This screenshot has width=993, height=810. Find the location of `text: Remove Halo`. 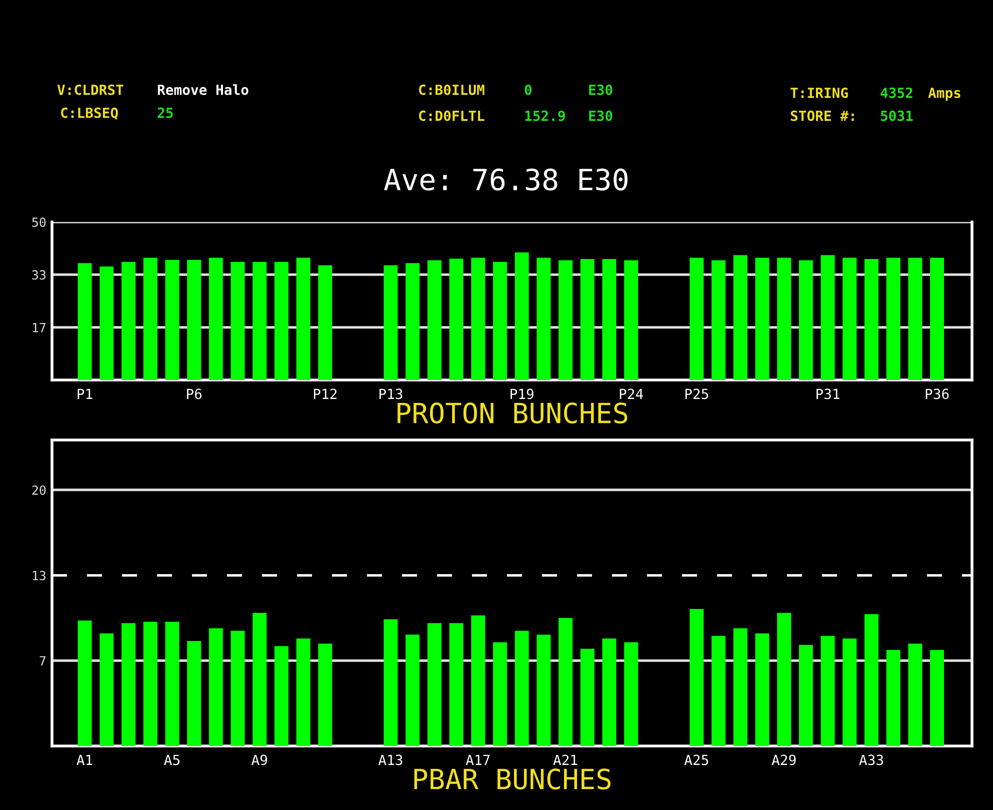

text: Remove Halo is located at coordinates (203, 90).